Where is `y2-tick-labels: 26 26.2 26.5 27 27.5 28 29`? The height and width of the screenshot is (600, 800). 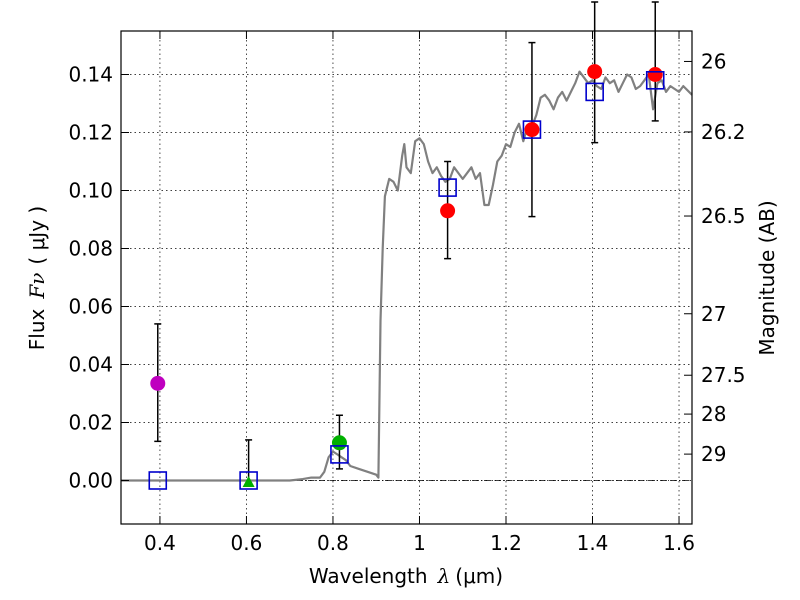 y2-tick-labels: 26 26.2 26.5 27 27.5 28 29 is located at coordinates (723, 257).